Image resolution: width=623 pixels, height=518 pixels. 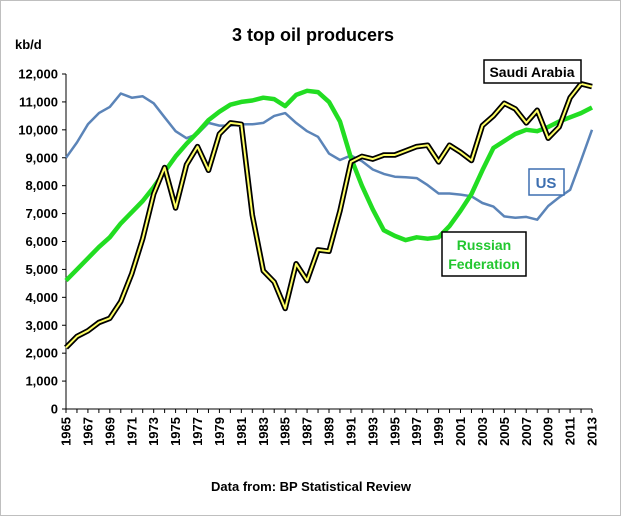 I want to click on annotation-us: US, so click(x=546, y=182).